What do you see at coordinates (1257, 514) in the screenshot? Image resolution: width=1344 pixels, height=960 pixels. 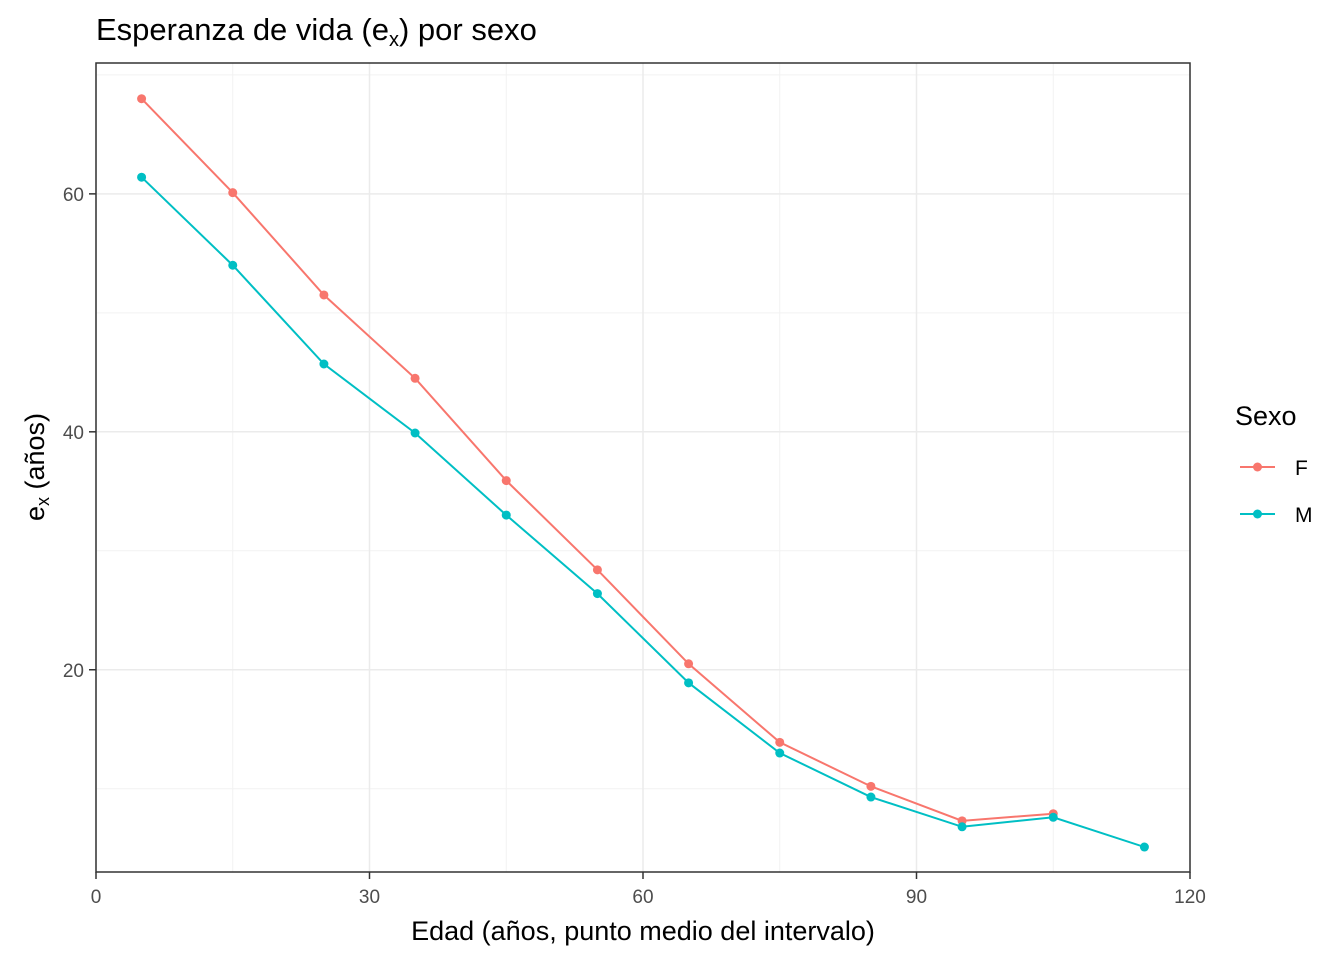 I see `legend-key-point-m` at bounding box center [1257, 514].